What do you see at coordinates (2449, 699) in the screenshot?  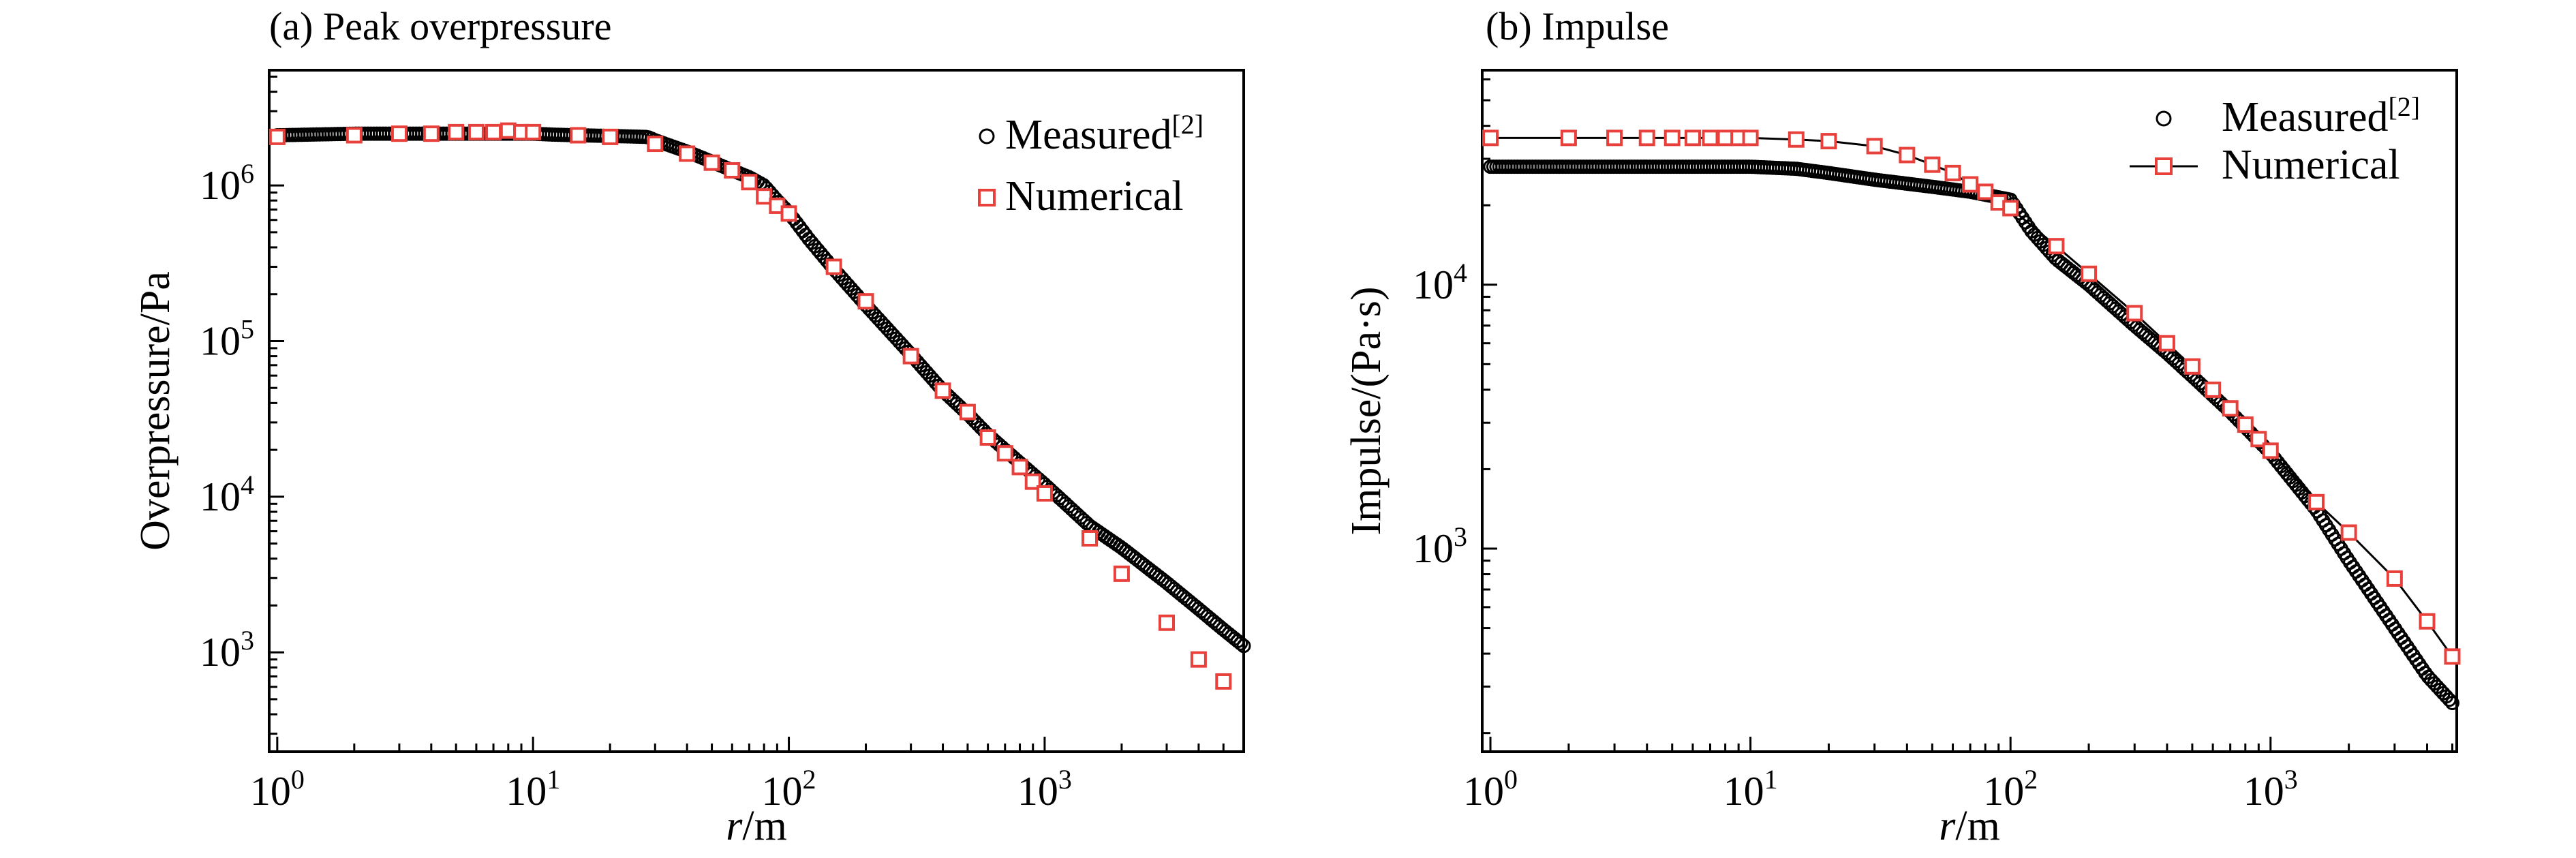 I see `measured-point` at bounding box center [2449, 699].